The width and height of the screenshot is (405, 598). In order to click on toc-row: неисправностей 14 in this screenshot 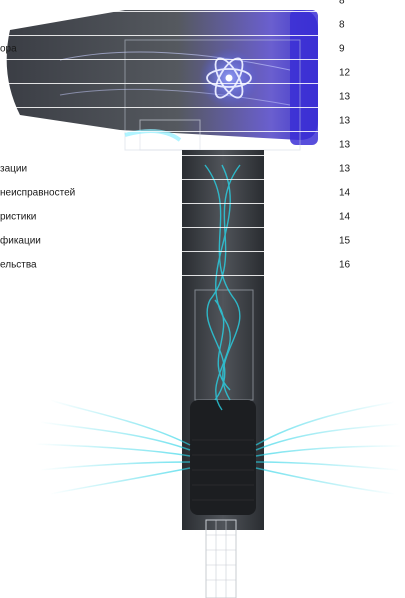, I will do `click(182, 193)`.